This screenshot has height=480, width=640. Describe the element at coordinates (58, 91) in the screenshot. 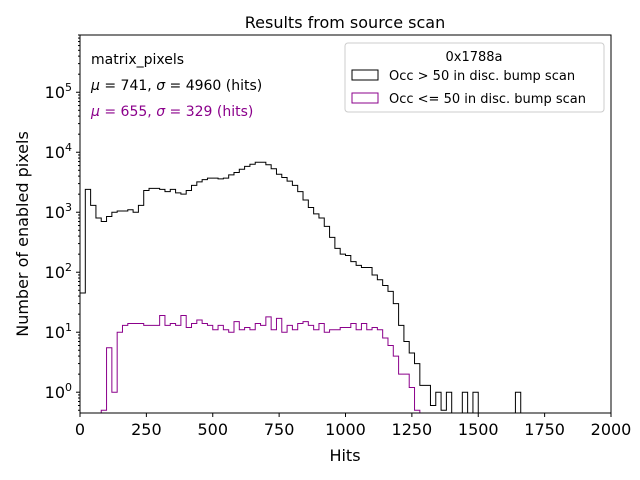

I see `y-tick-label: 10⁵` at that location.